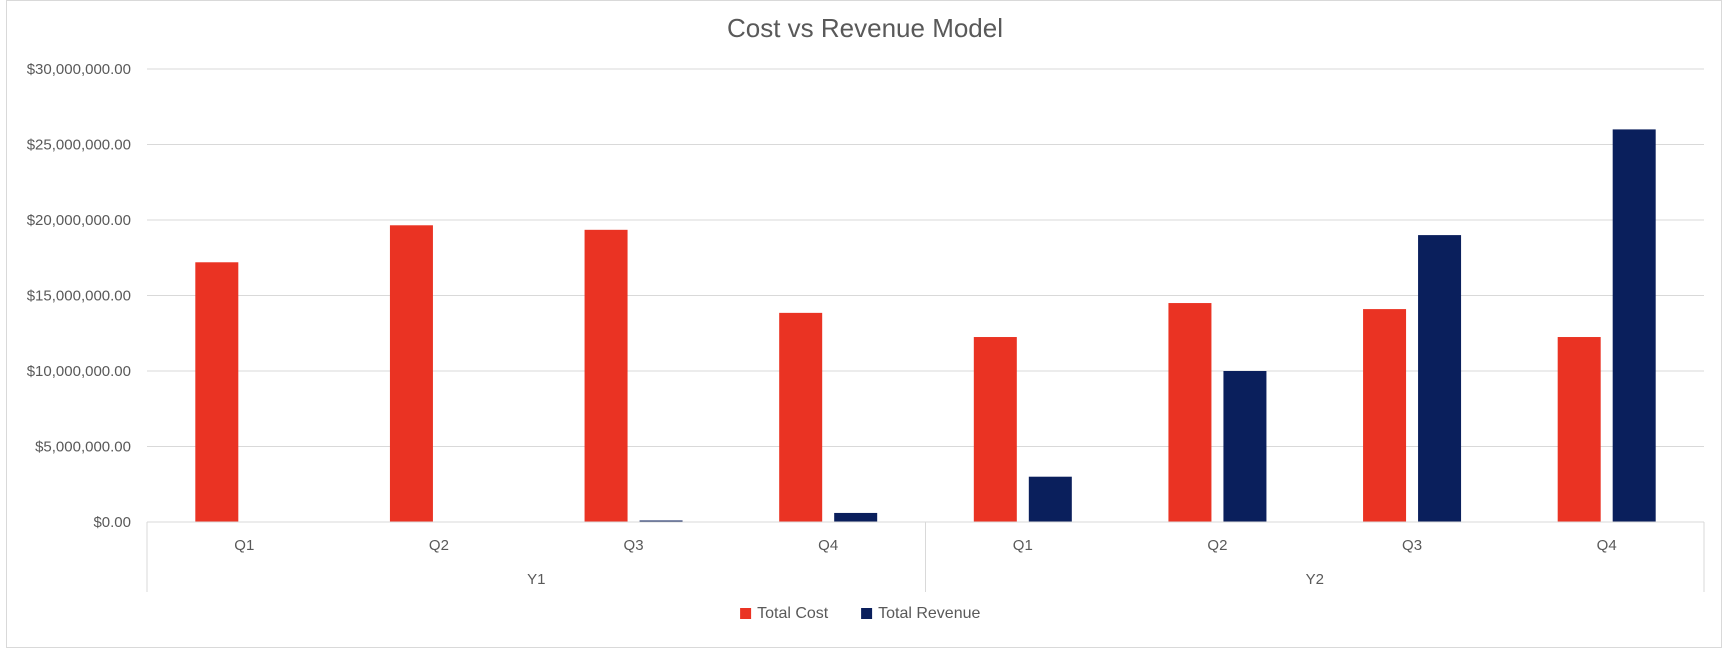 The image size is (1730, 652). What do you see at coordinates (112, 522) in the screenshot?
I see `y-tick-label: $0.00` at bounding box center [112, 522].